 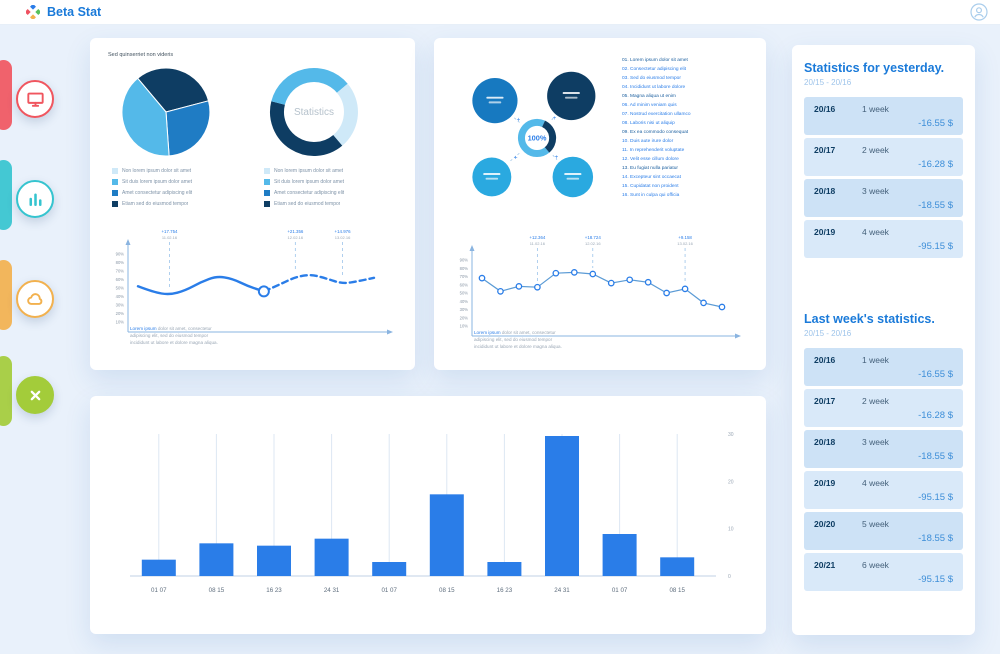 I want to click on sidebar-item-cloud, so click(x=30, y=295).